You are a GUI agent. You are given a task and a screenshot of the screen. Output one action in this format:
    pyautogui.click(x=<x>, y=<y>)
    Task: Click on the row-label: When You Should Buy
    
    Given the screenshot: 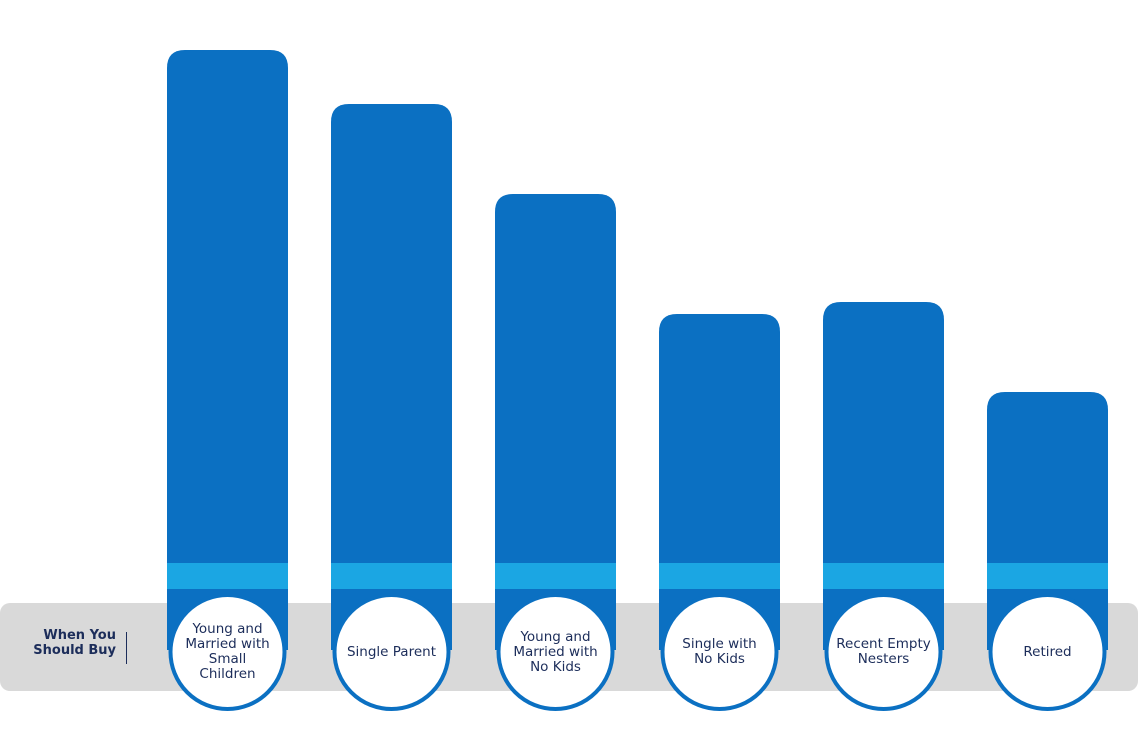 What is the action you would take?
    pyautogui.click(x=74, y=643)
    